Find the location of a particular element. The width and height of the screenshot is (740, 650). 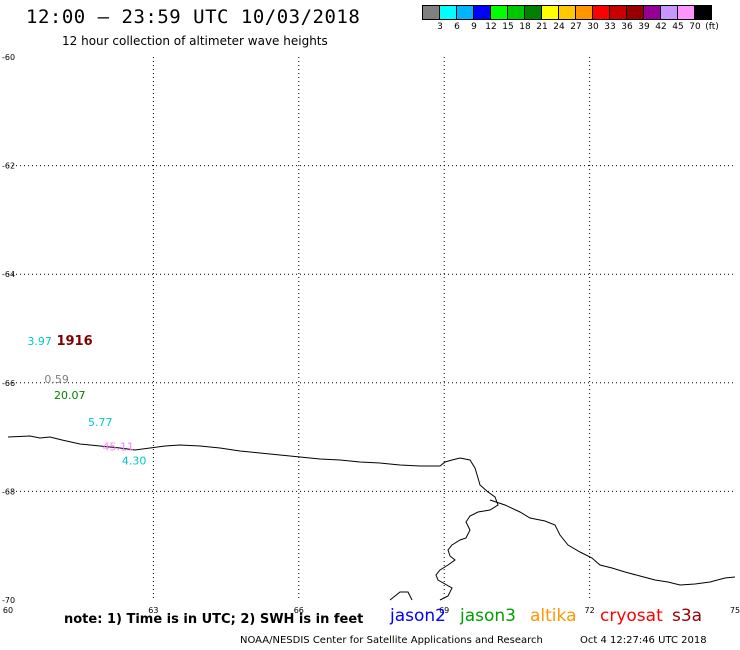

wave-height-point: 5.77 is located at coordinates (100, 422).